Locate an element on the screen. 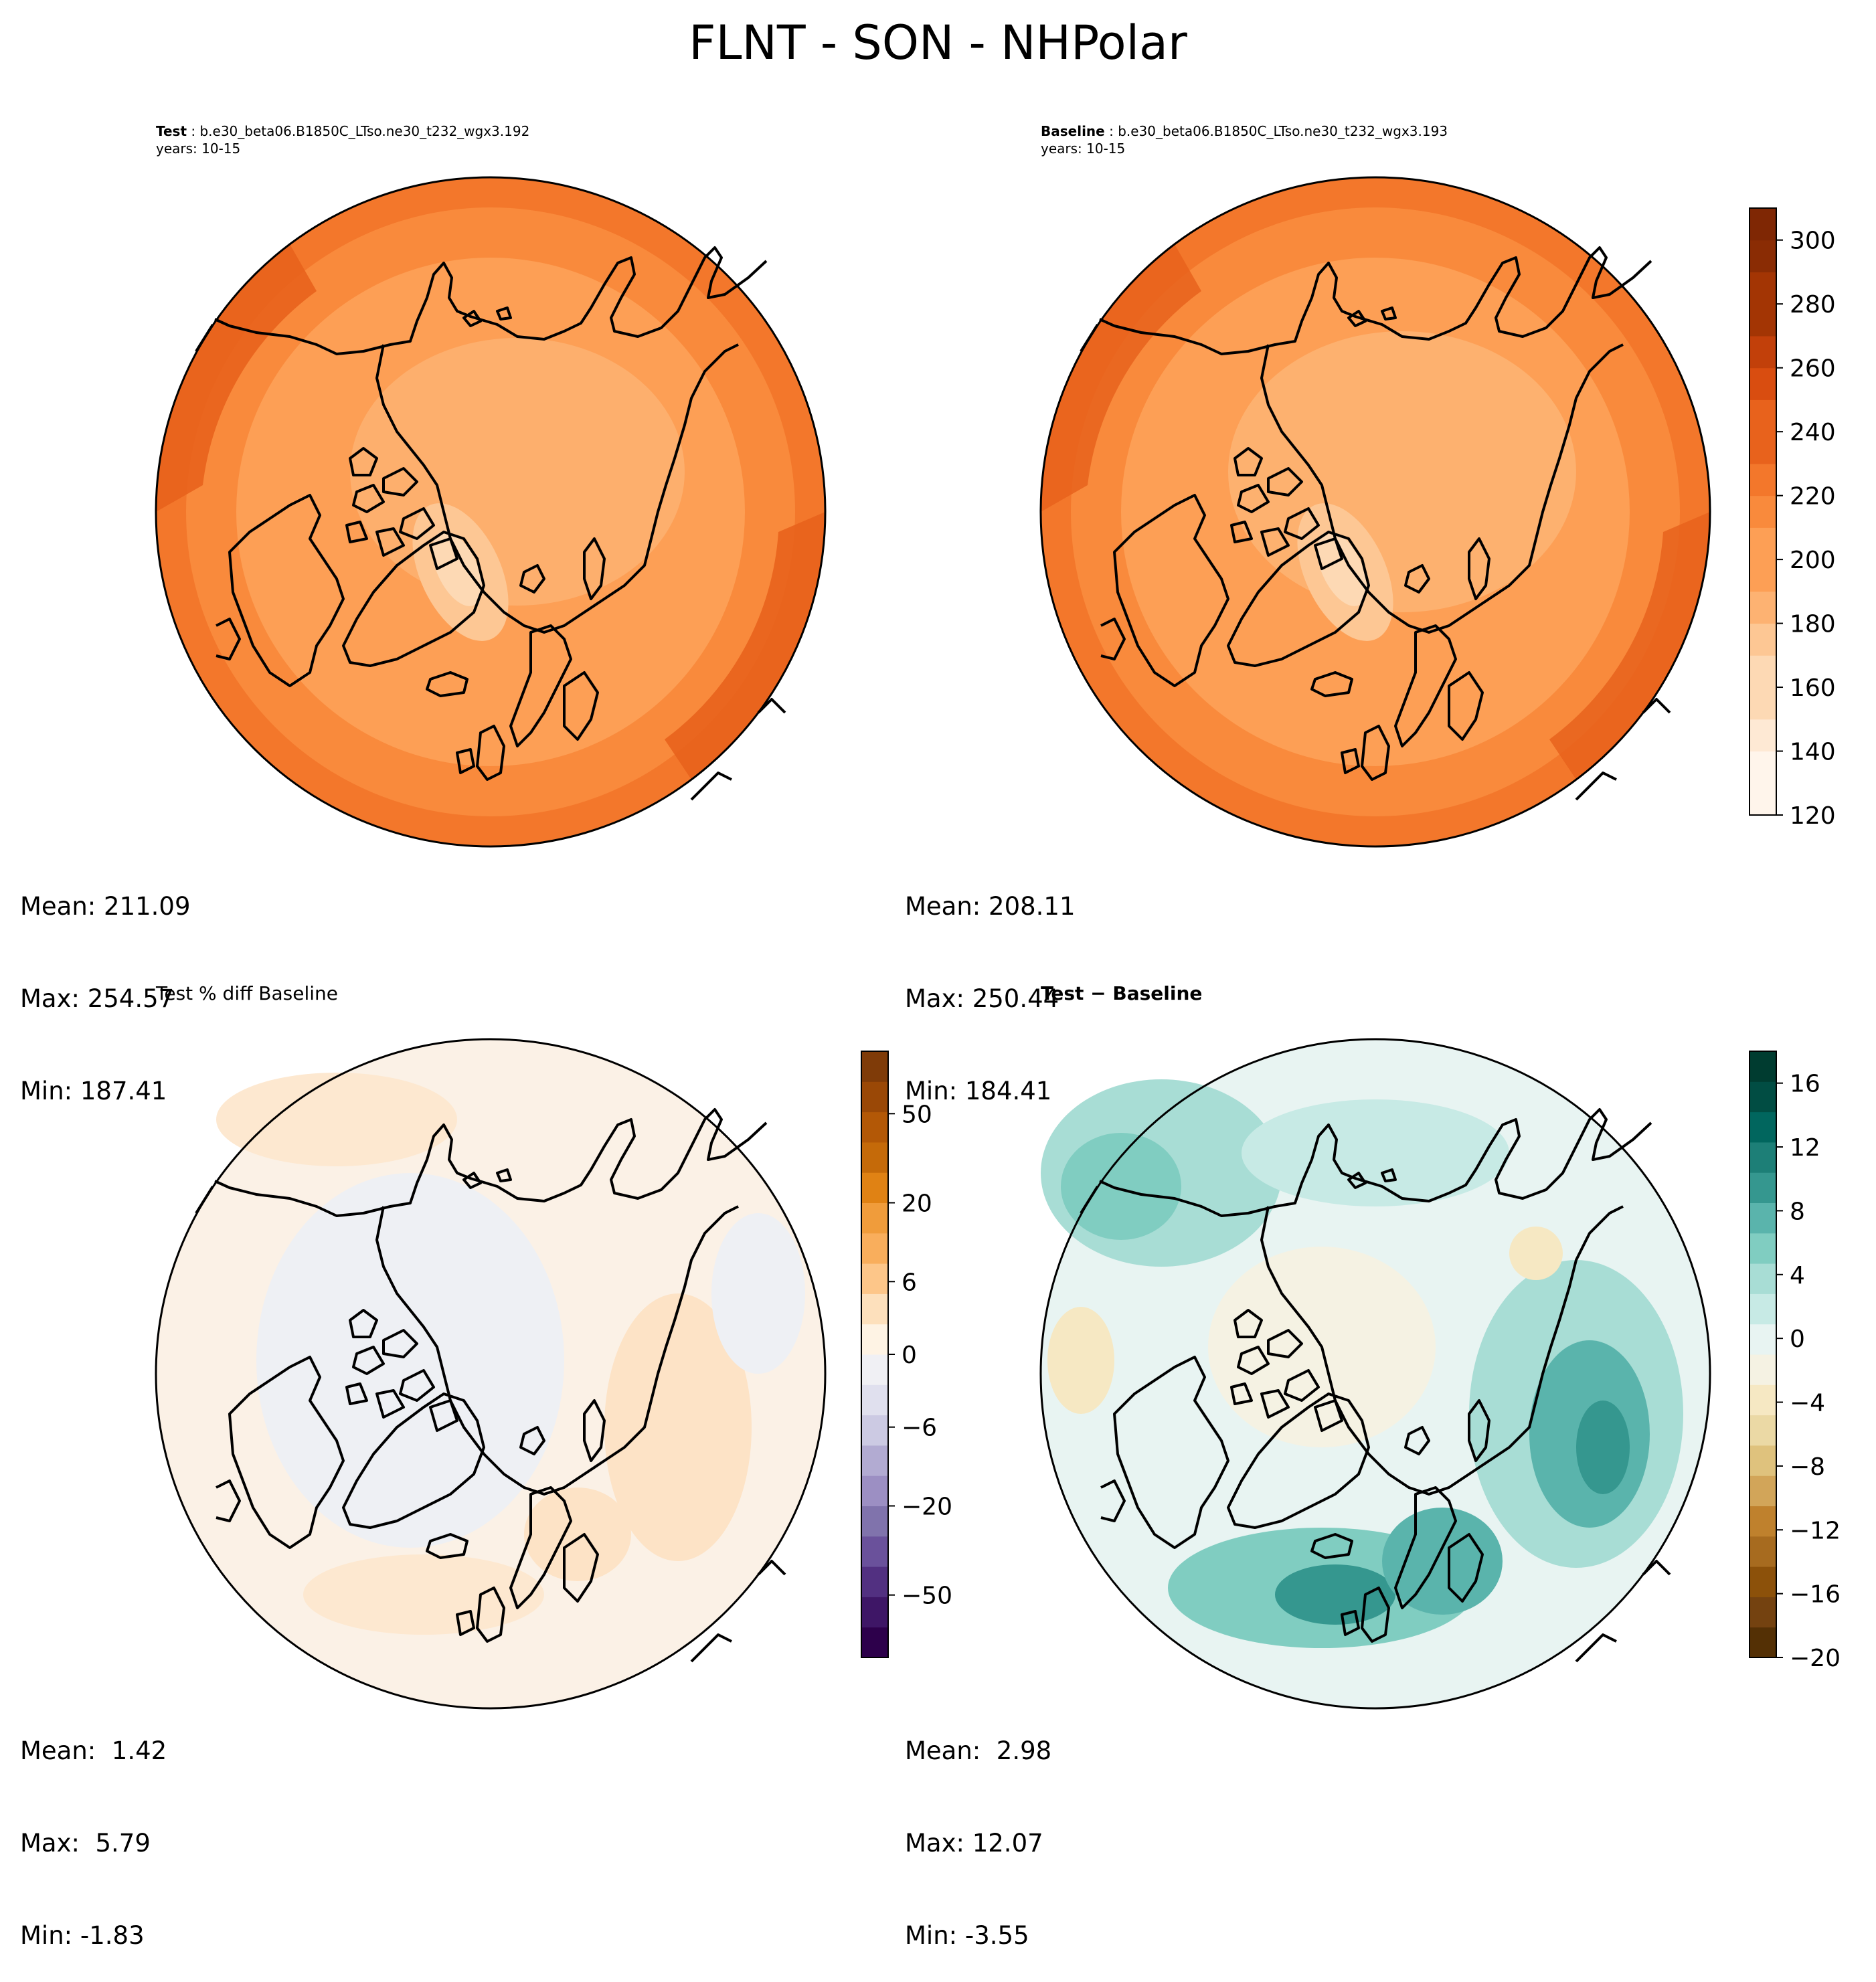  test-map is located at coordinates (491, 512).